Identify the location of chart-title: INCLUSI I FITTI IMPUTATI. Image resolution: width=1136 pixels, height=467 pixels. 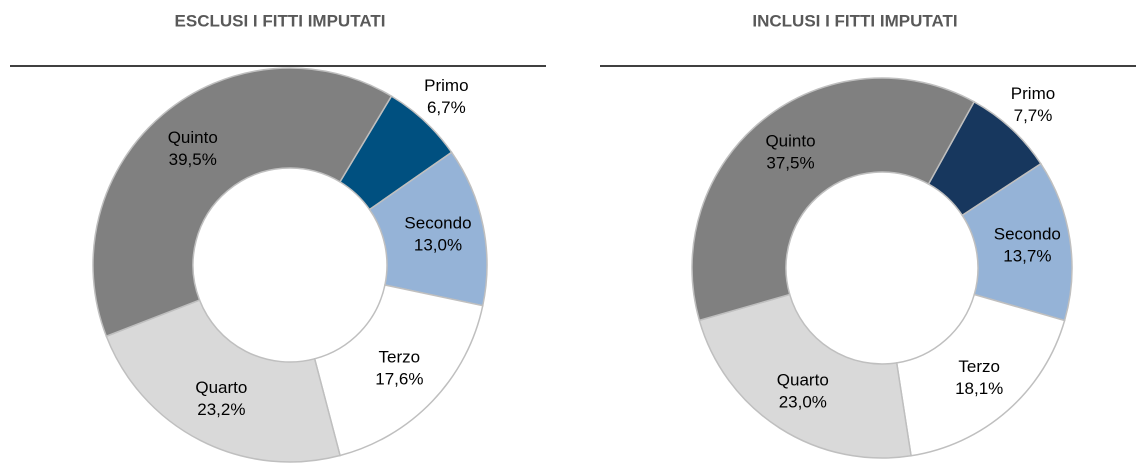
(854, 20).